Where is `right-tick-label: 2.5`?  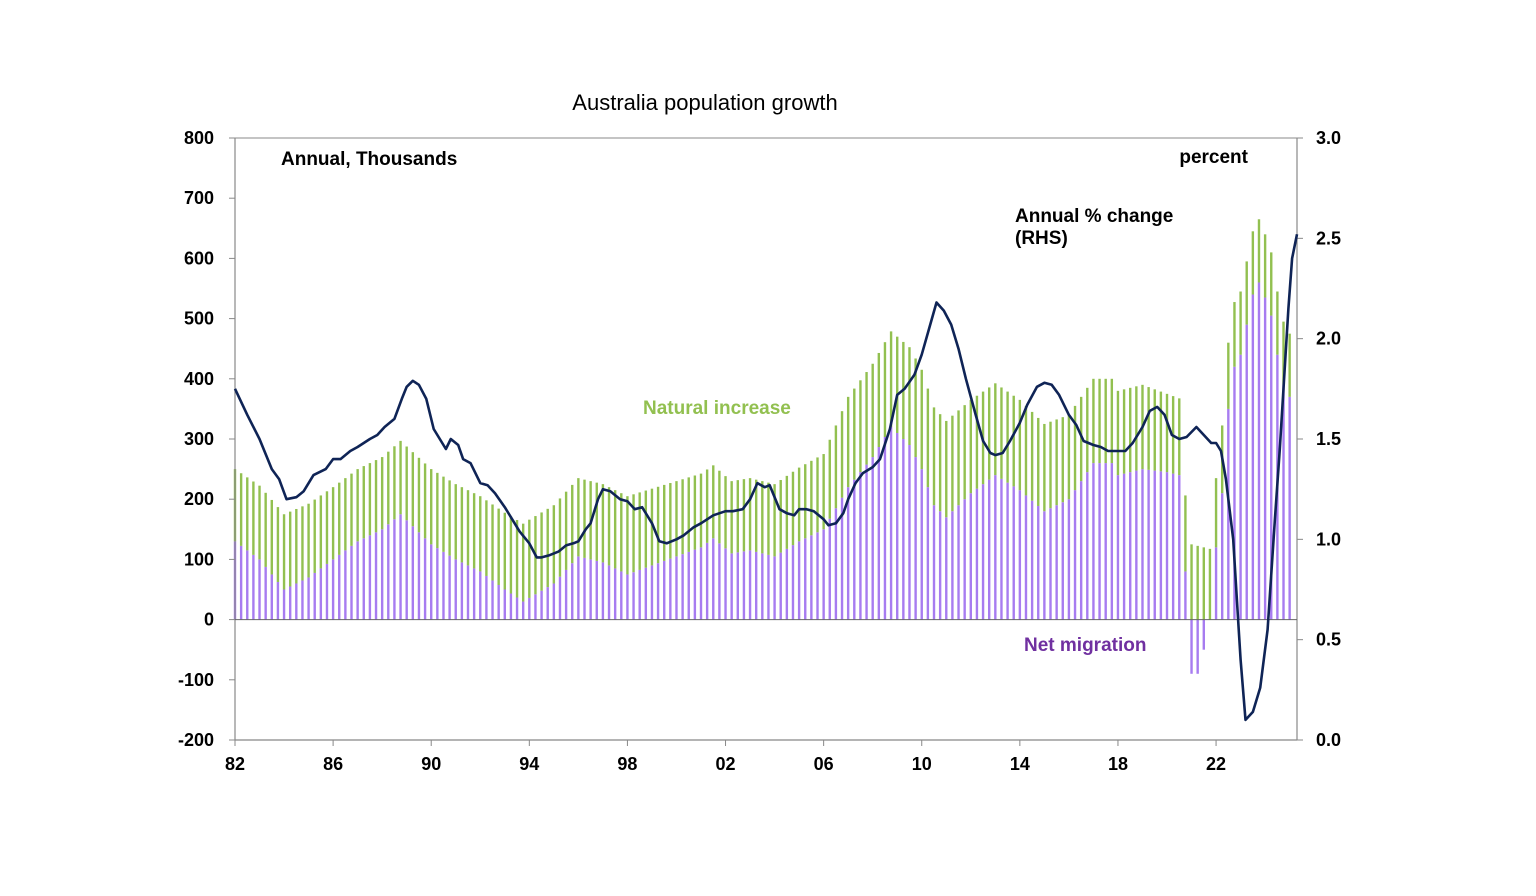
right-tick-label: 2.5 is located at coordinates (1328, 238).